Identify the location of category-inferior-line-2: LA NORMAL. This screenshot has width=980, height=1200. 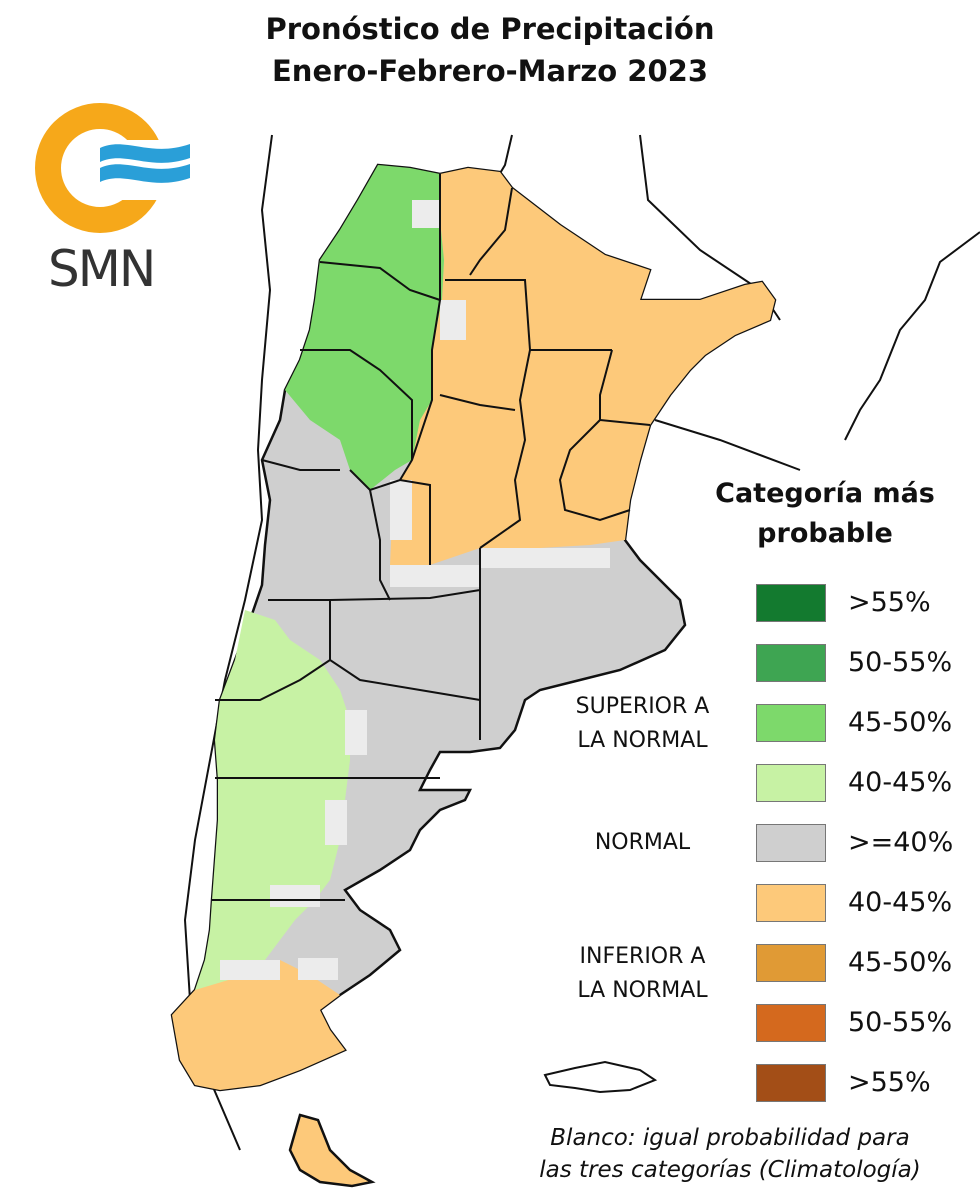
(642, 990).